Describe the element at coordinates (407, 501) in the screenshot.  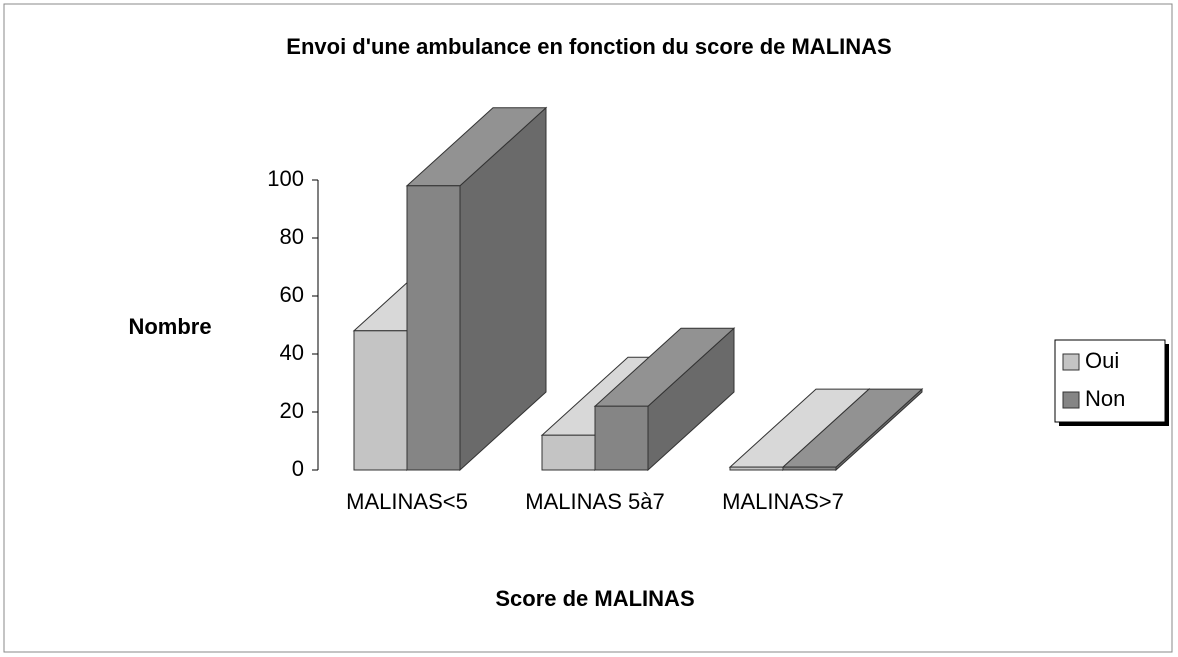
I see `x-tick-label: MALINAS<5` at that location.